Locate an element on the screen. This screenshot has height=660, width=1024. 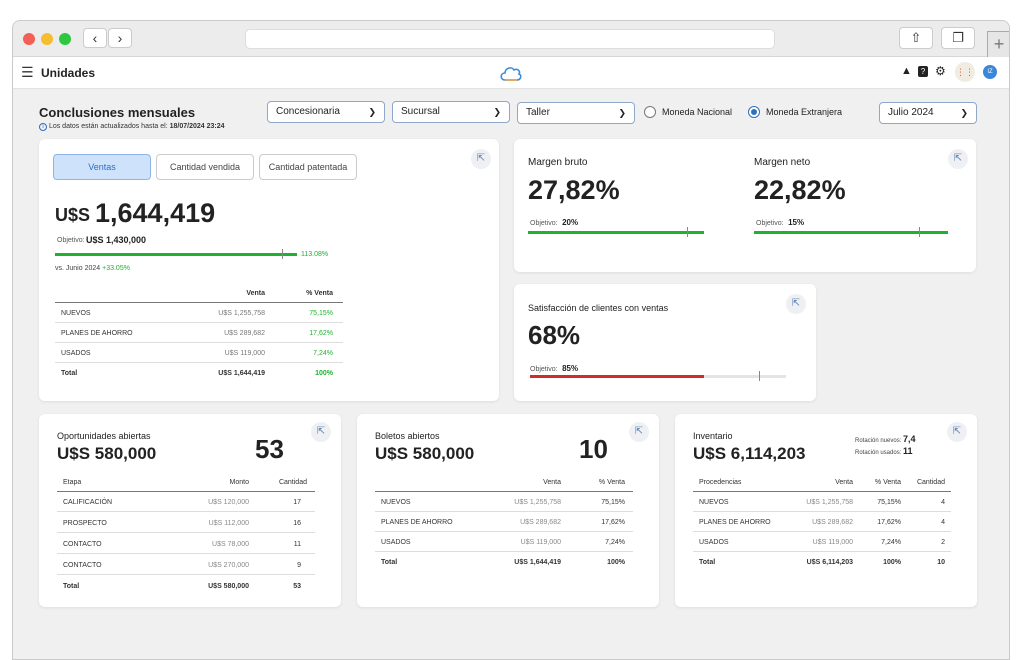
cell-monto: U$S 120,000 is located at coordinates (228, 502).